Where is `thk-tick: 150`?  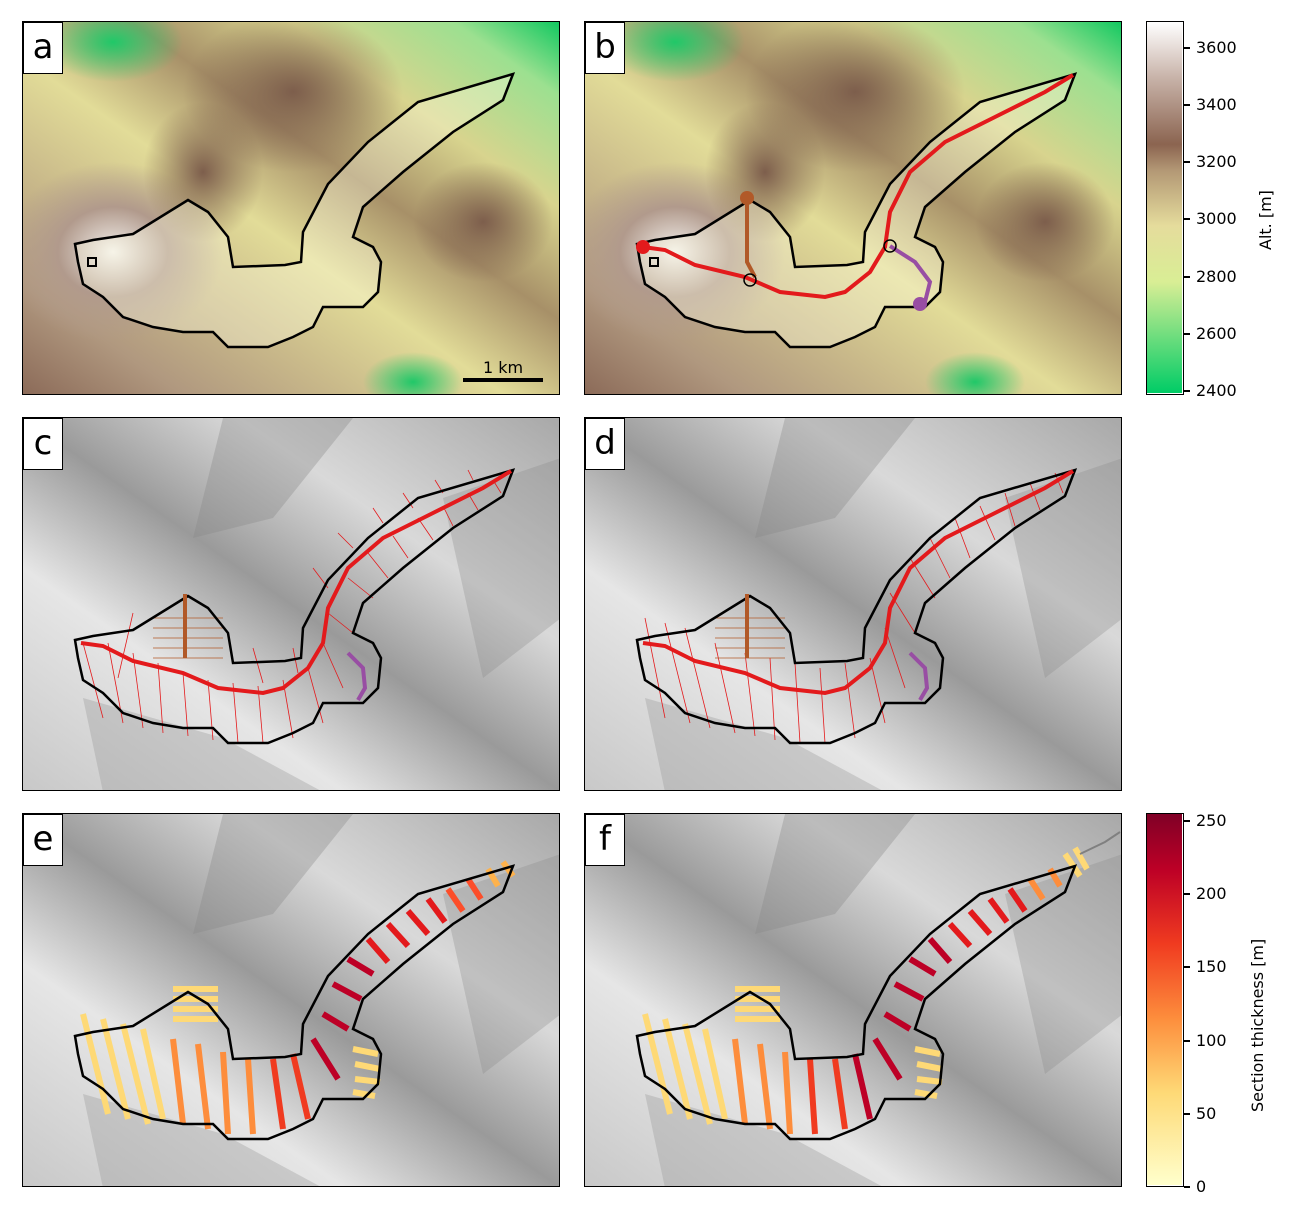
thk-tick: 150 is located at coordinates (1211, 966).